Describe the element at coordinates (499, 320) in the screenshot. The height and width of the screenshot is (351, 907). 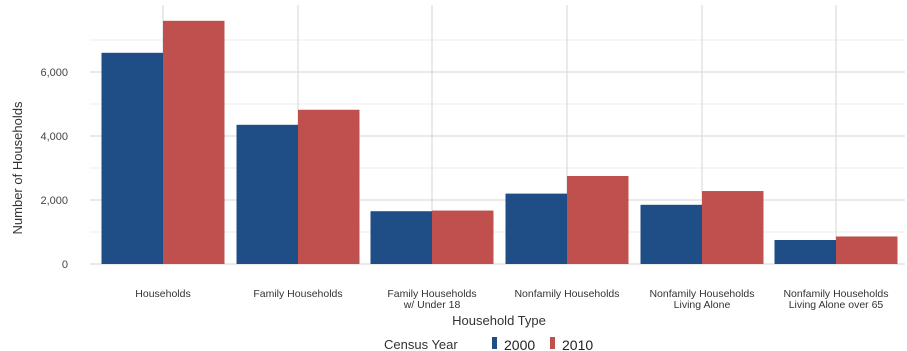
I see `x-axis-title: Household Type` at that location.